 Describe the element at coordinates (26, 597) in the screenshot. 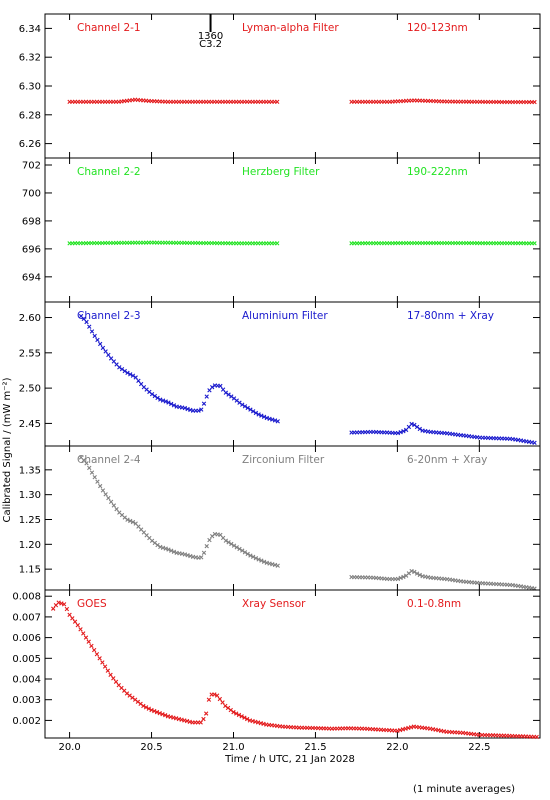

I see `y-tick-label: 0.008` at that location.